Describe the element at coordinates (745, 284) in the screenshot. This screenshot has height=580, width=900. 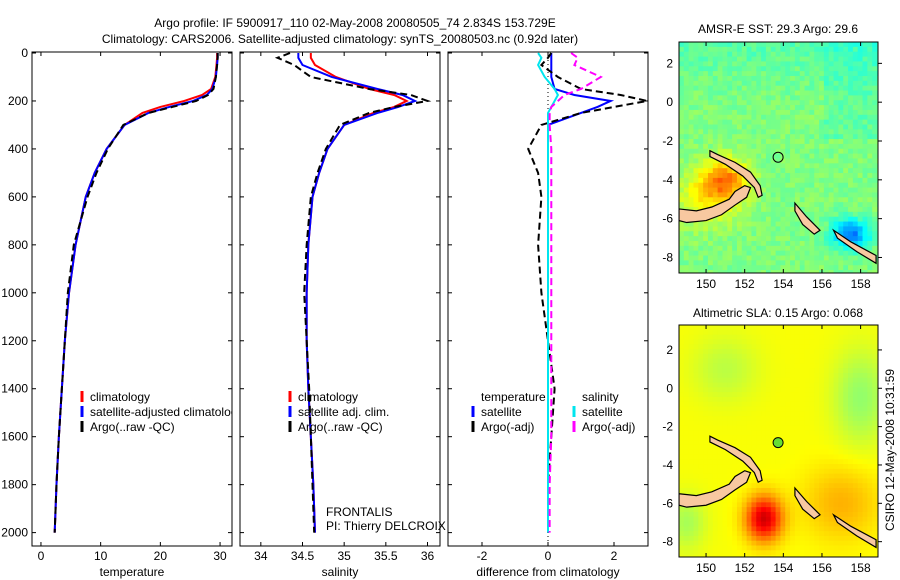
I see `x-tick-label: 152` at that location.